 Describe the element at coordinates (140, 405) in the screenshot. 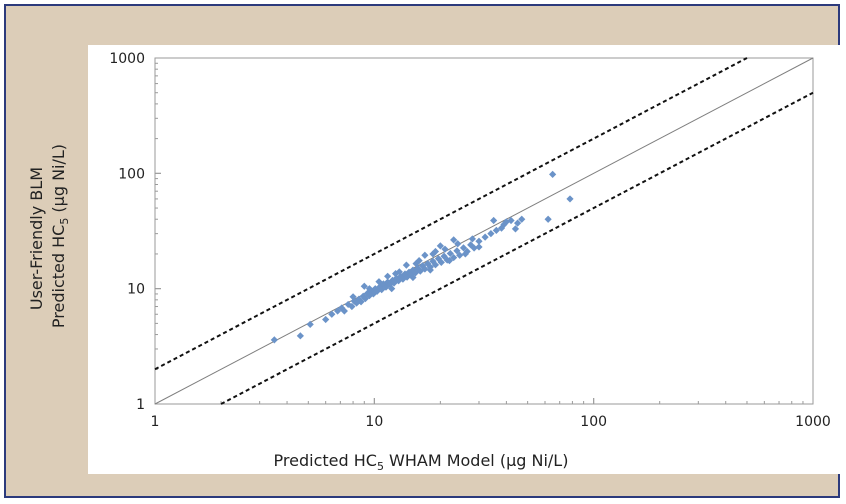

I see `y-tick-label: 1` at that location.